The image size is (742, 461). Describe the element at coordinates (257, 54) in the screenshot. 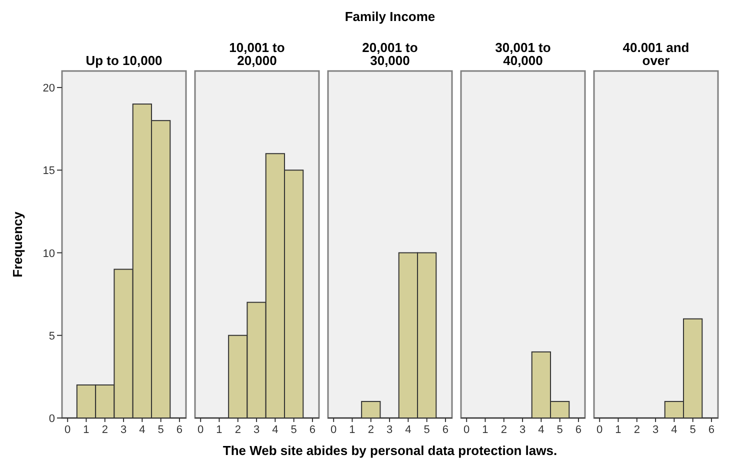

I see `chart-title: 10,001 to 20,000` at that location.